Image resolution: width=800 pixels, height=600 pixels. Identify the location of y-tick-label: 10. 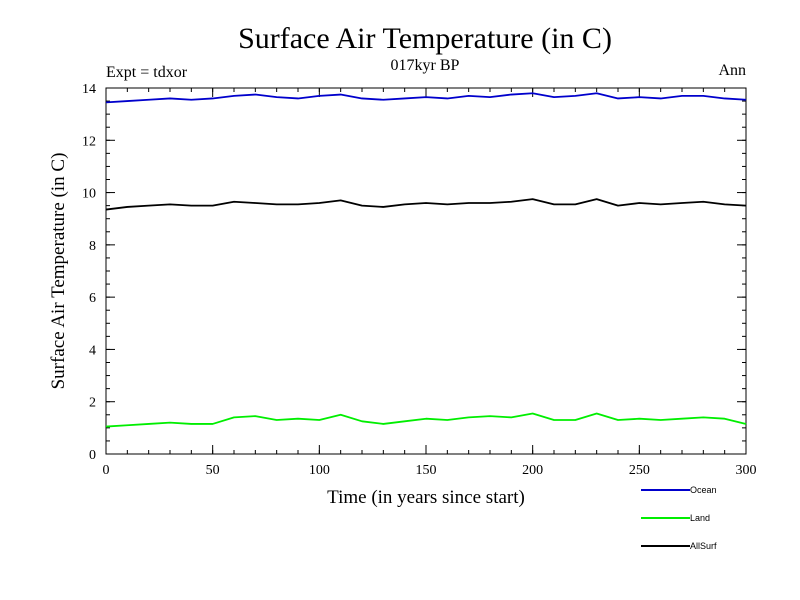
(89, 194).